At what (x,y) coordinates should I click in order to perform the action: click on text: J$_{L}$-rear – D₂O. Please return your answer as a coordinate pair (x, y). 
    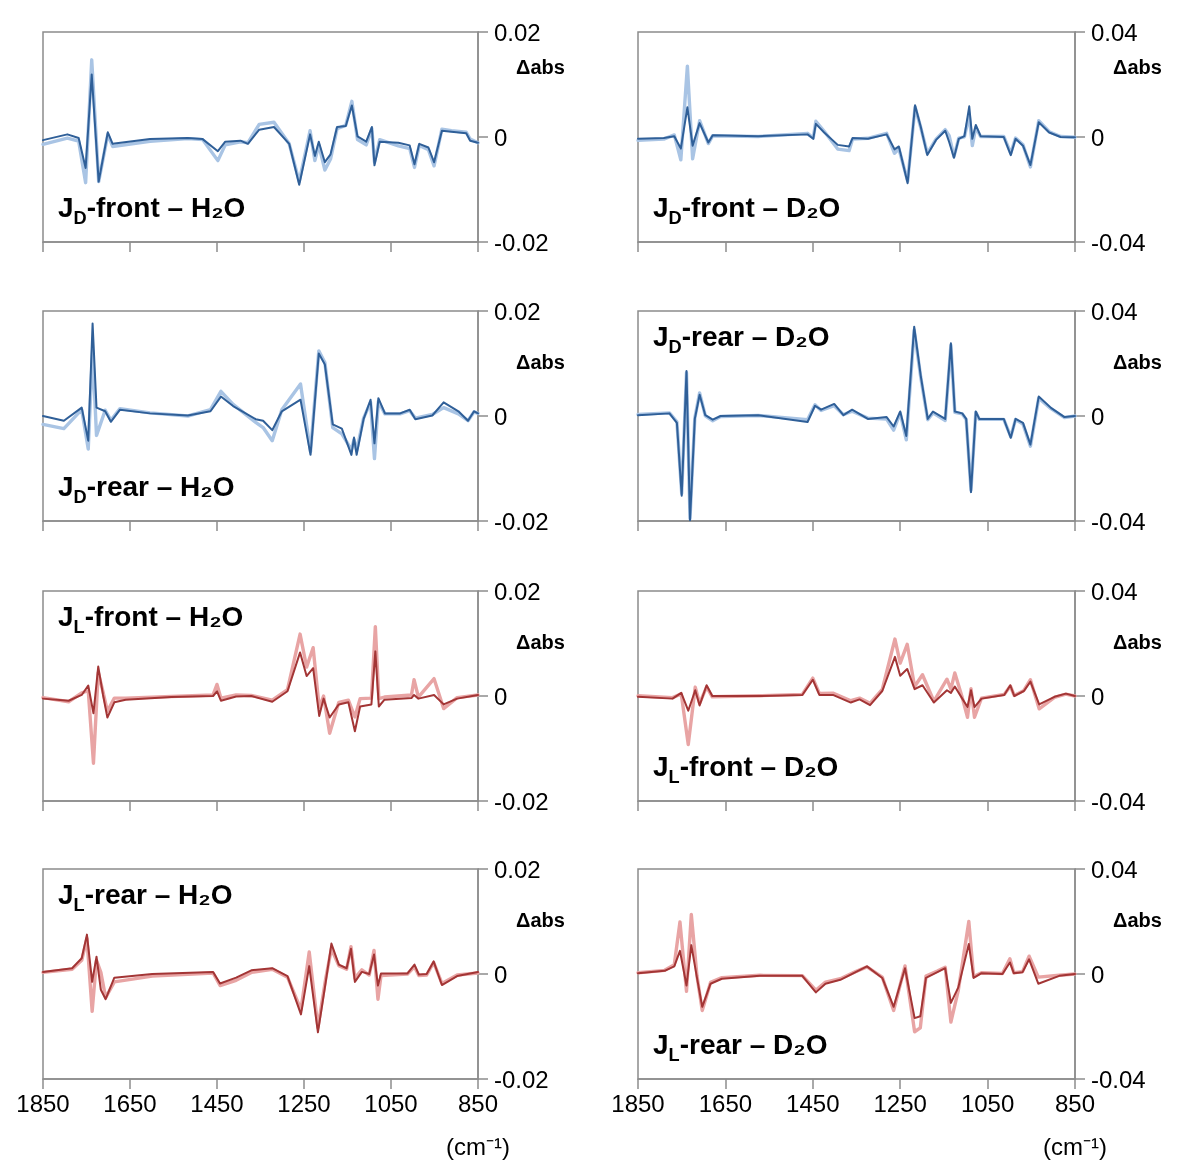
    Looking at the image, I should click on (740, 1047).